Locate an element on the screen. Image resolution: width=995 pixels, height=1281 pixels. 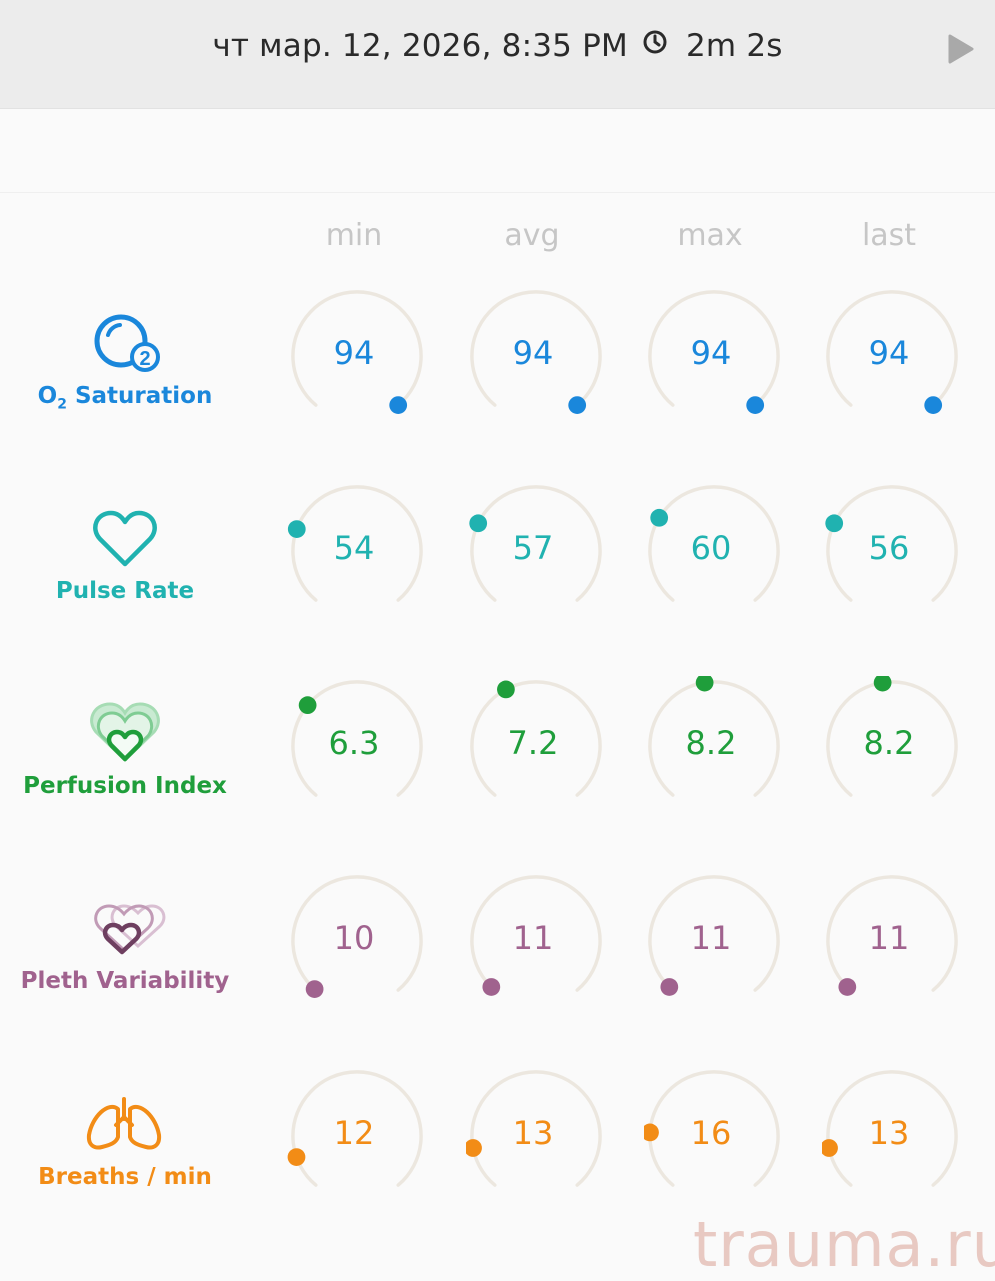
column-header-max: max is located at coordinates (710, 235).